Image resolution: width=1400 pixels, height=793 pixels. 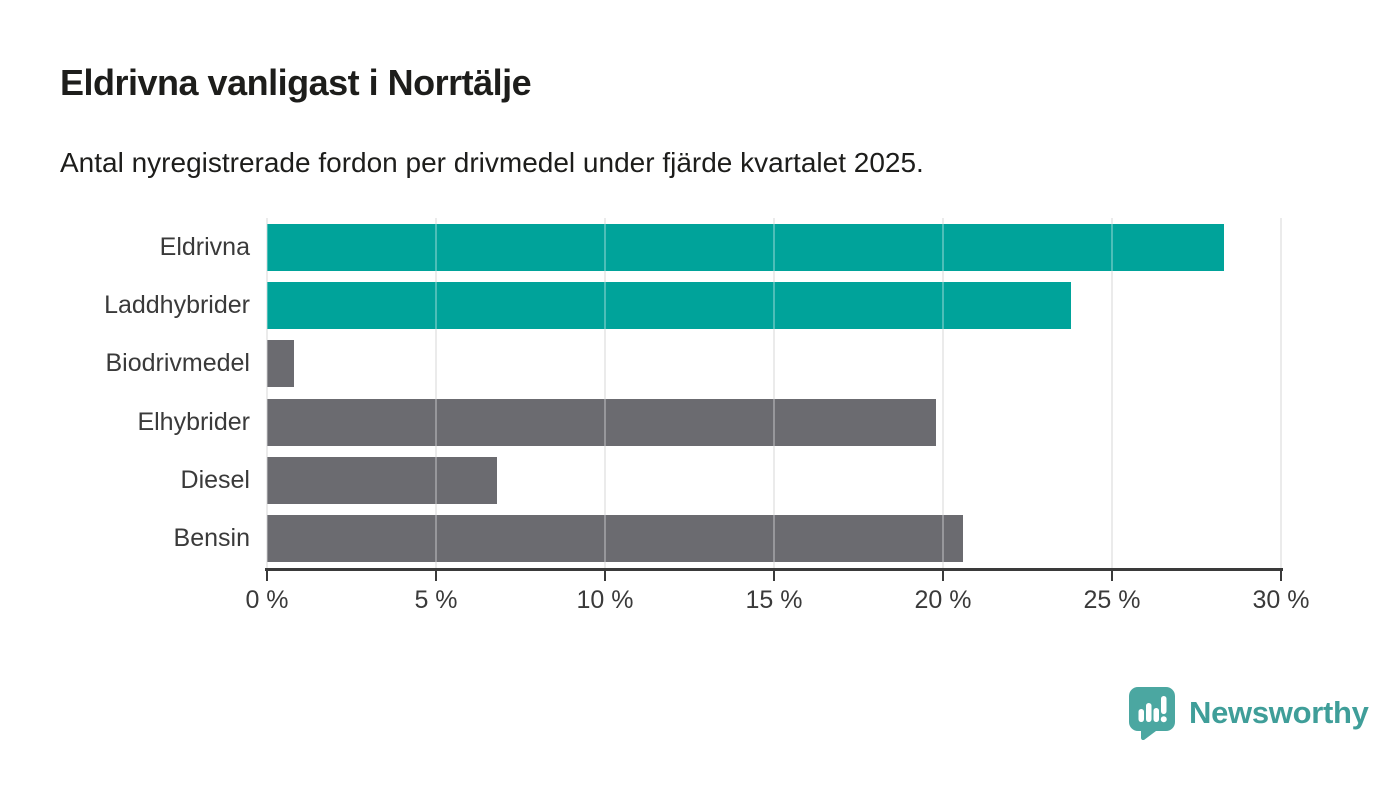 I want to click on bar-biodrivmedel, so click(x=281, y=364).